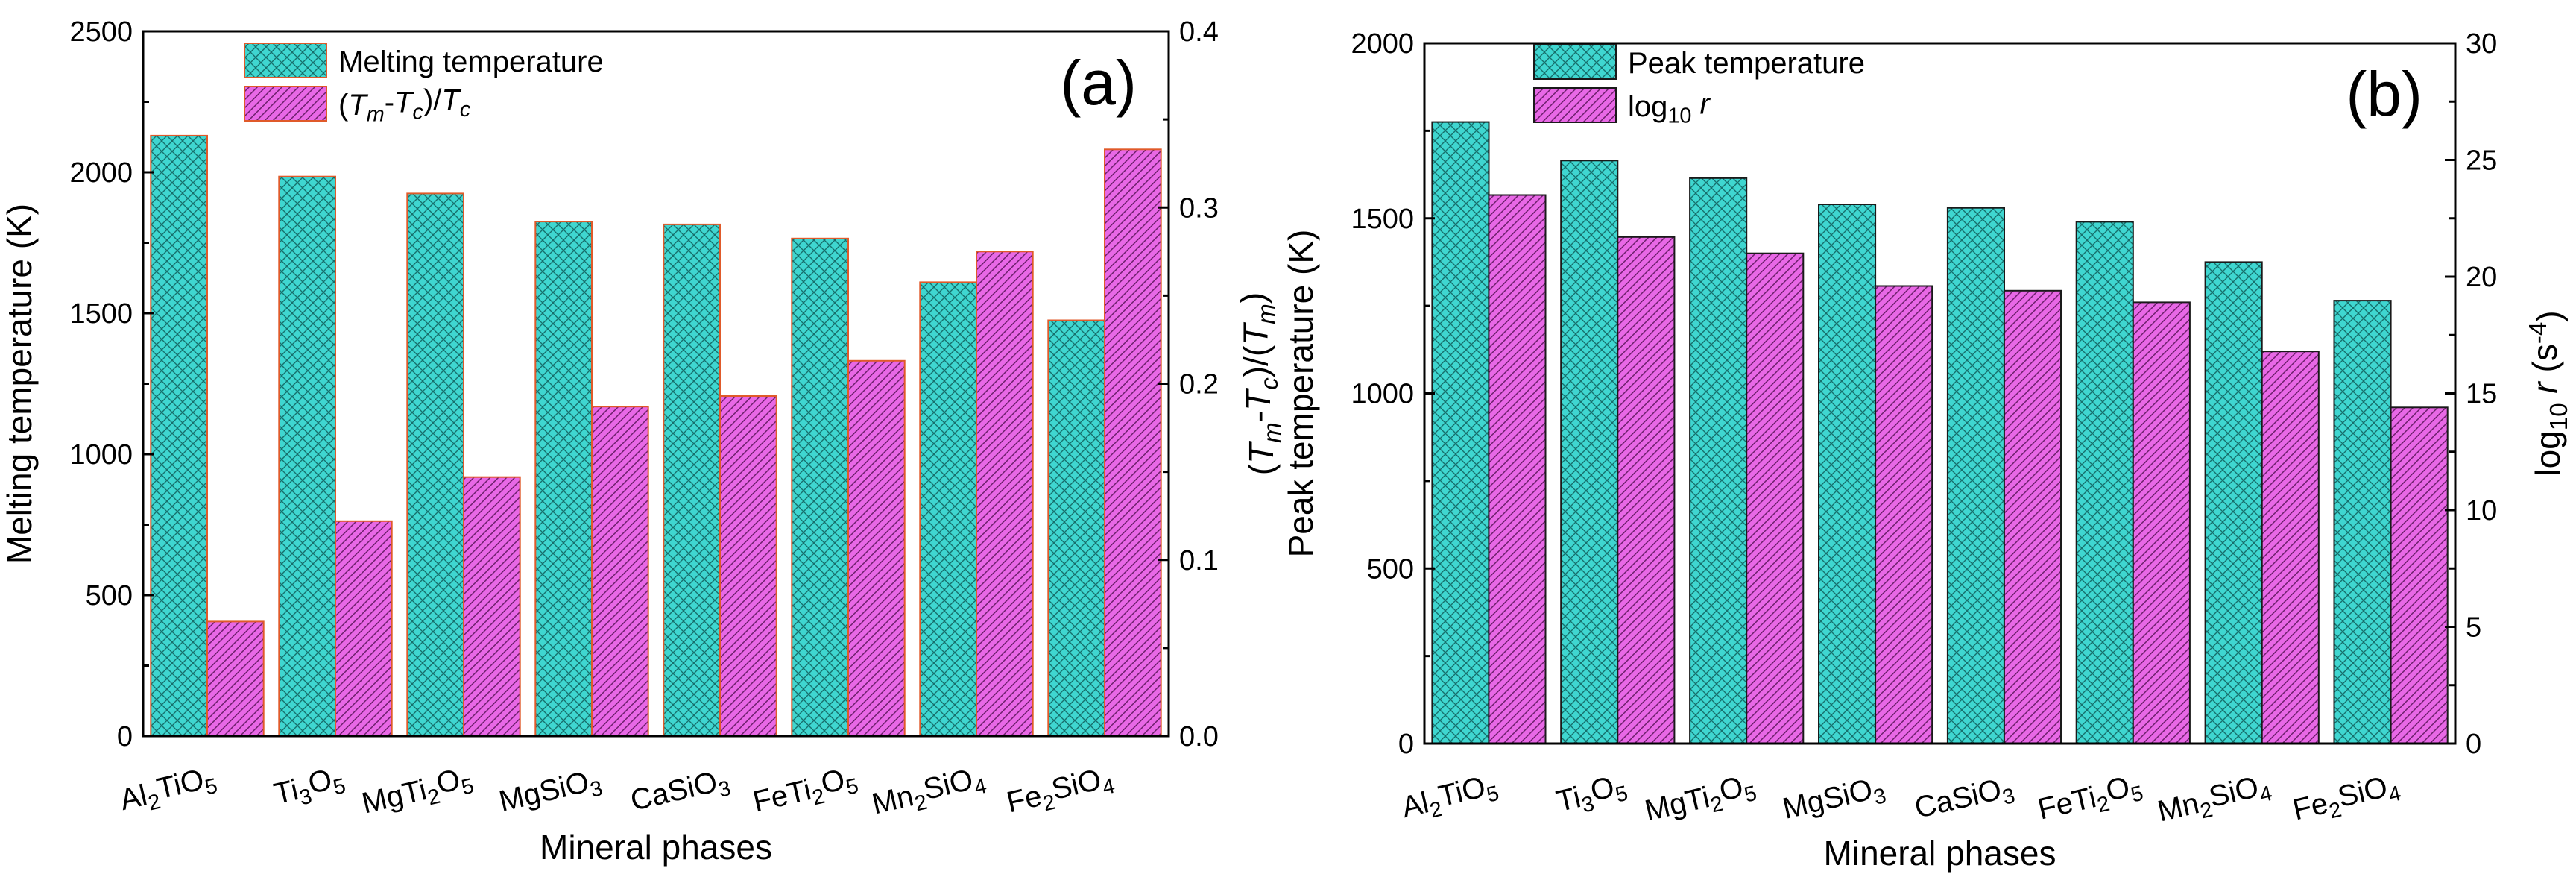 This screenshot has width=2576, height=883. What do you see at coordinates (2419, 575) in the screenshot?
I see `bar-log10-r-fe2sio4` at bounding box center [2419, 575].